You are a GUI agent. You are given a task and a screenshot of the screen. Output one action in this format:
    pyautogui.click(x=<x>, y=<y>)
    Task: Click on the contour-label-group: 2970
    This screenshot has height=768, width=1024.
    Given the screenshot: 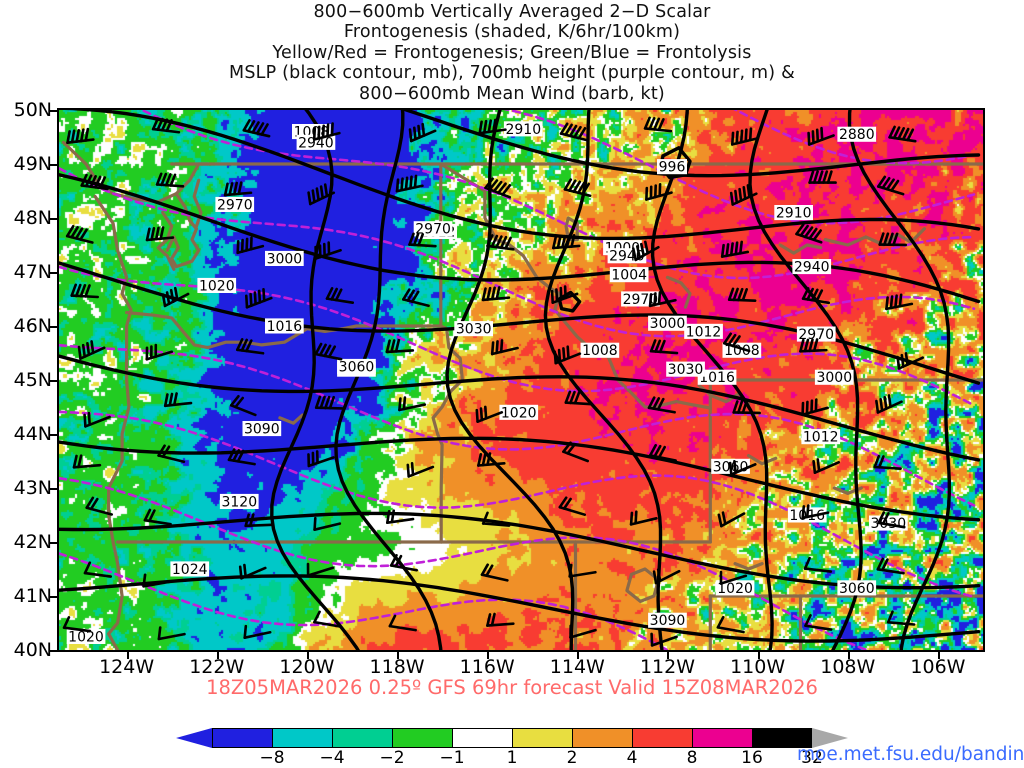 What is the action you would take?
    pyautogui.click(x=235, y=204)
    